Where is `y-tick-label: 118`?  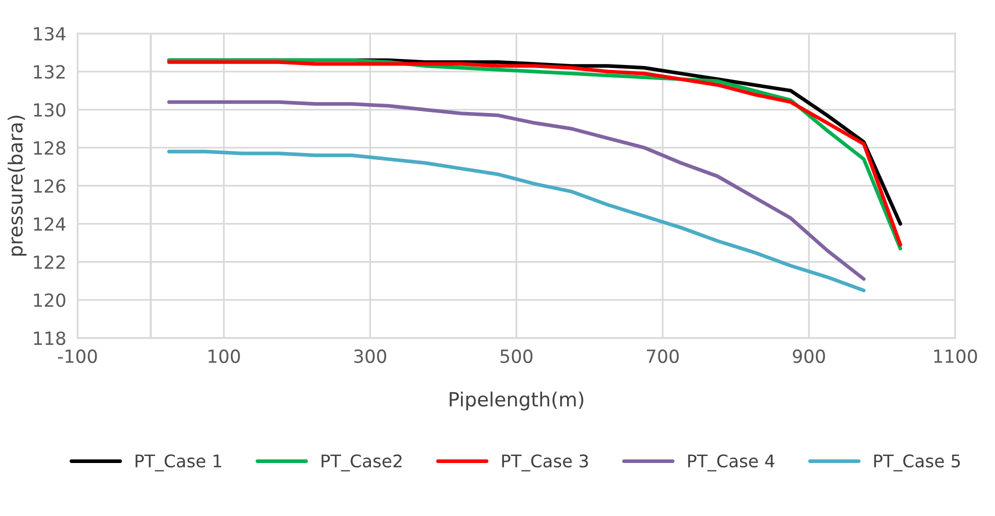
y-tick-label: 118 is located at coordinates (50, 338).